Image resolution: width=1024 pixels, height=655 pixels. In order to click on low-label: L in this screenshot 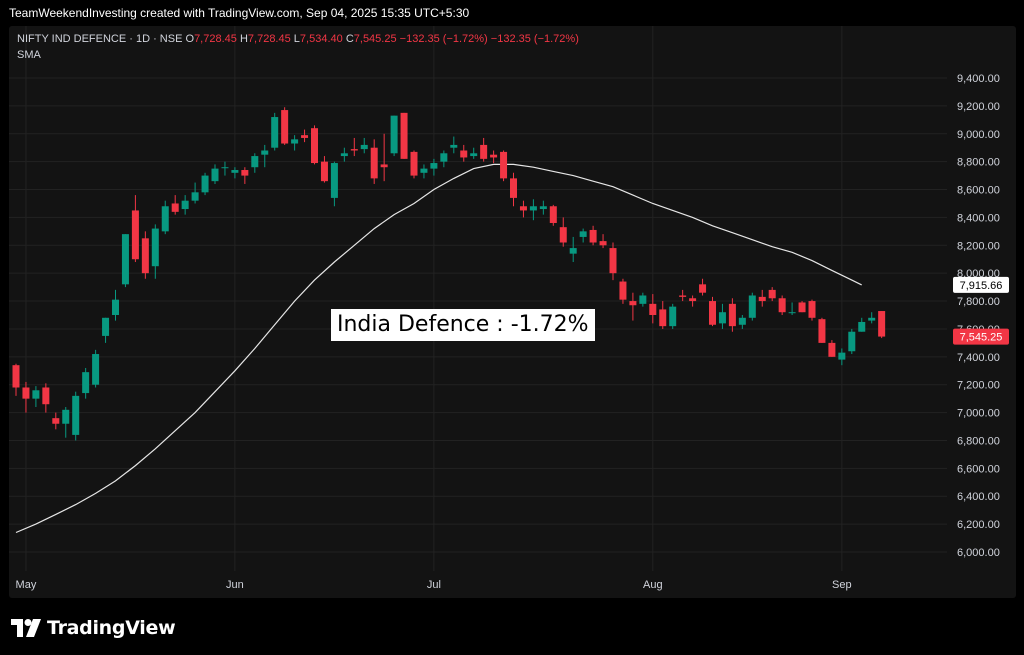, I will do `click(296, 39)`.